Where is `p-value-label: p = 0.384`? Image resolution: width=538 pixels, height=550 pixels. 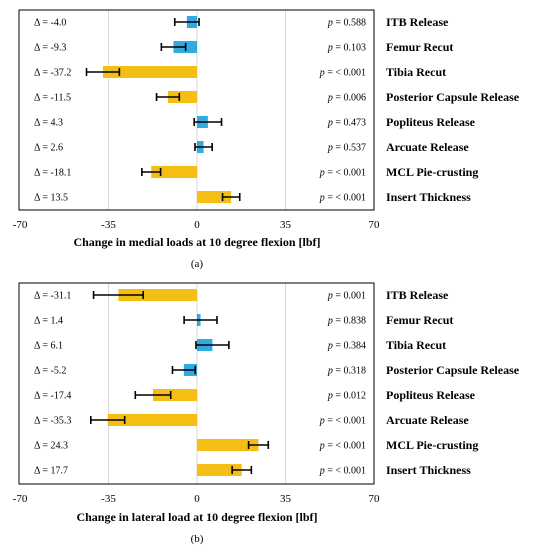 p-value-label: p = 0.384 is located at coordinates (346, 346).